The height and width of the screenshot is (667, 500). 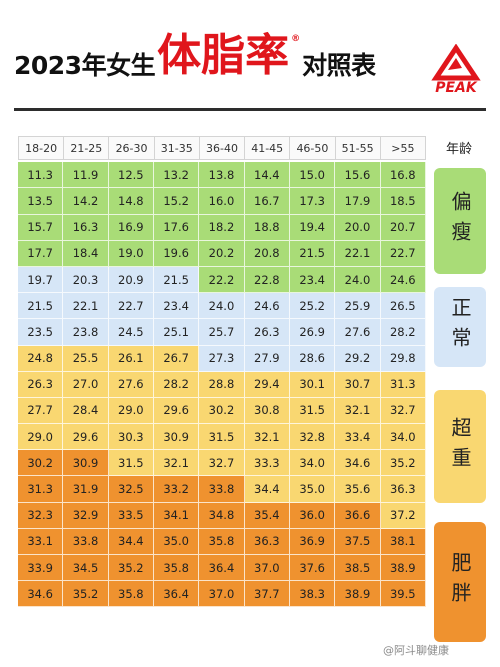 I want to click on table-cell: 28.8, so click(x=222, y=384).